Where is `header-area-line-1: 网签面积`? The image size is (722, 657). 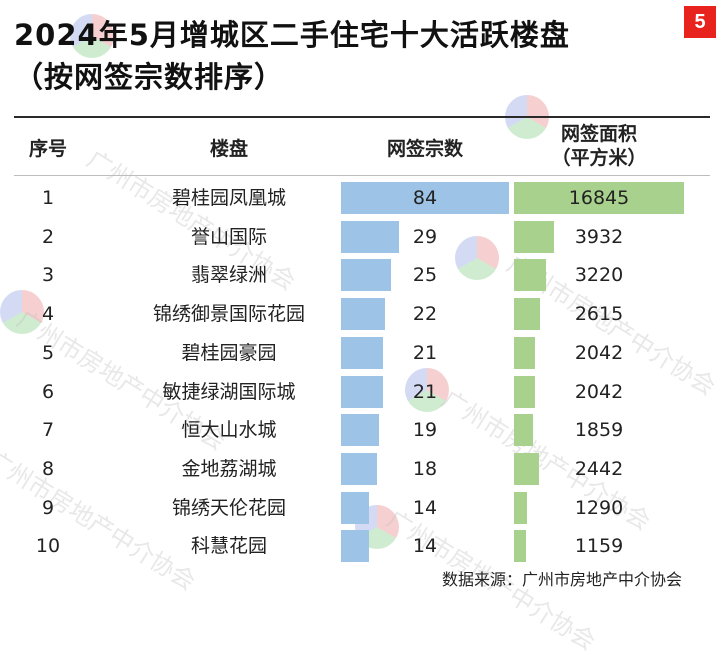
header-area-line-1: 网签面积 is located at coordinates (598, 134).